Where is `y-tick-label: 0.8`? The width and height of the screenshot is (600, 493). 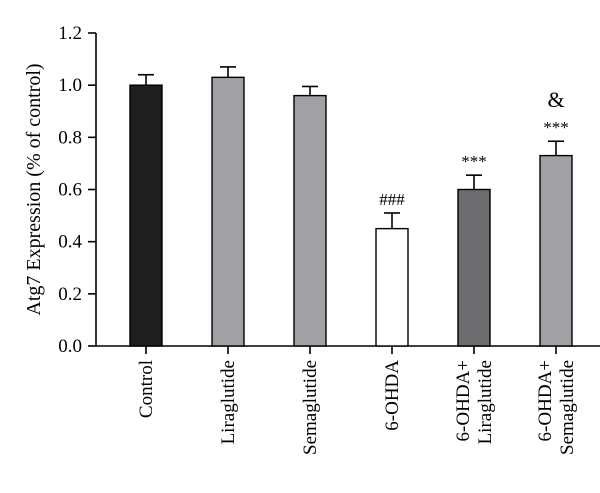
y-tick-label: 0.8 is located at coordinates (70, 137).